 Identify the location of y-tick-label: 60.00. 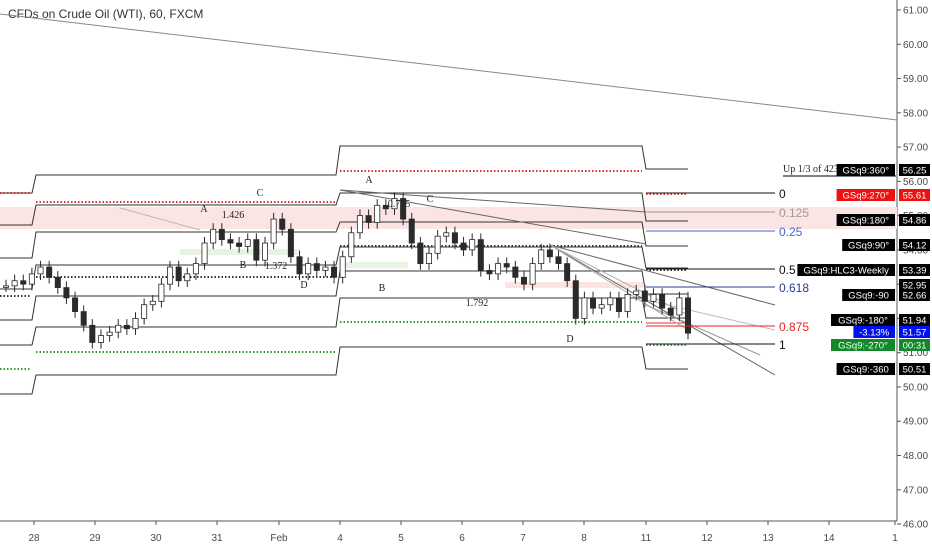
(915, 45).